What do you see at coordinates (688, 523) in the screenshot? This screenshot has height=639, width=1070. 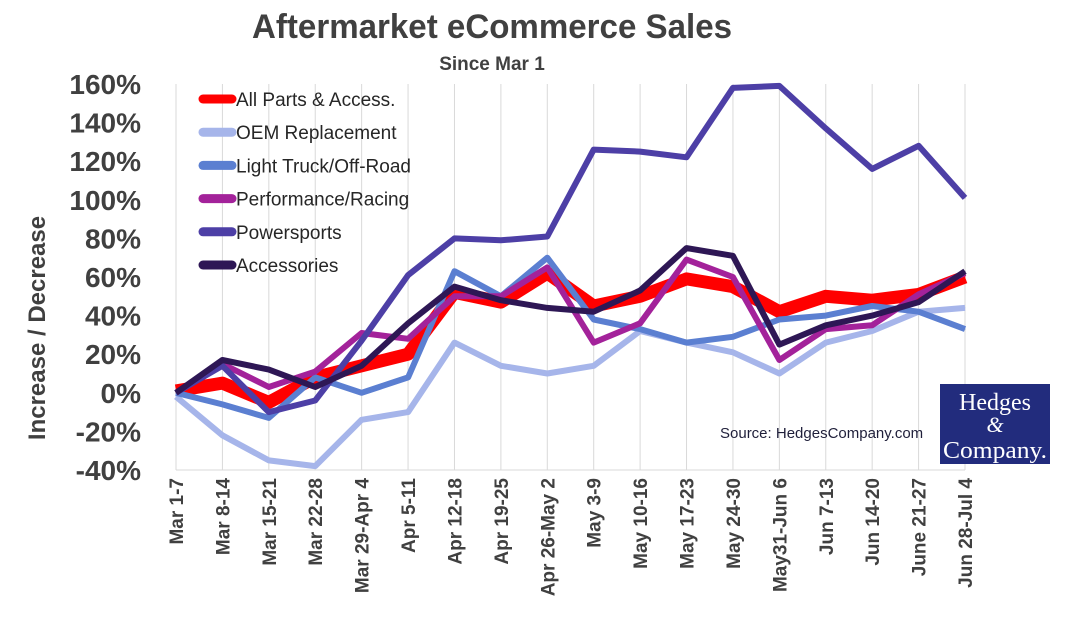 I see `x-tick-label: May 17-23` at bounding box center [688, 523].